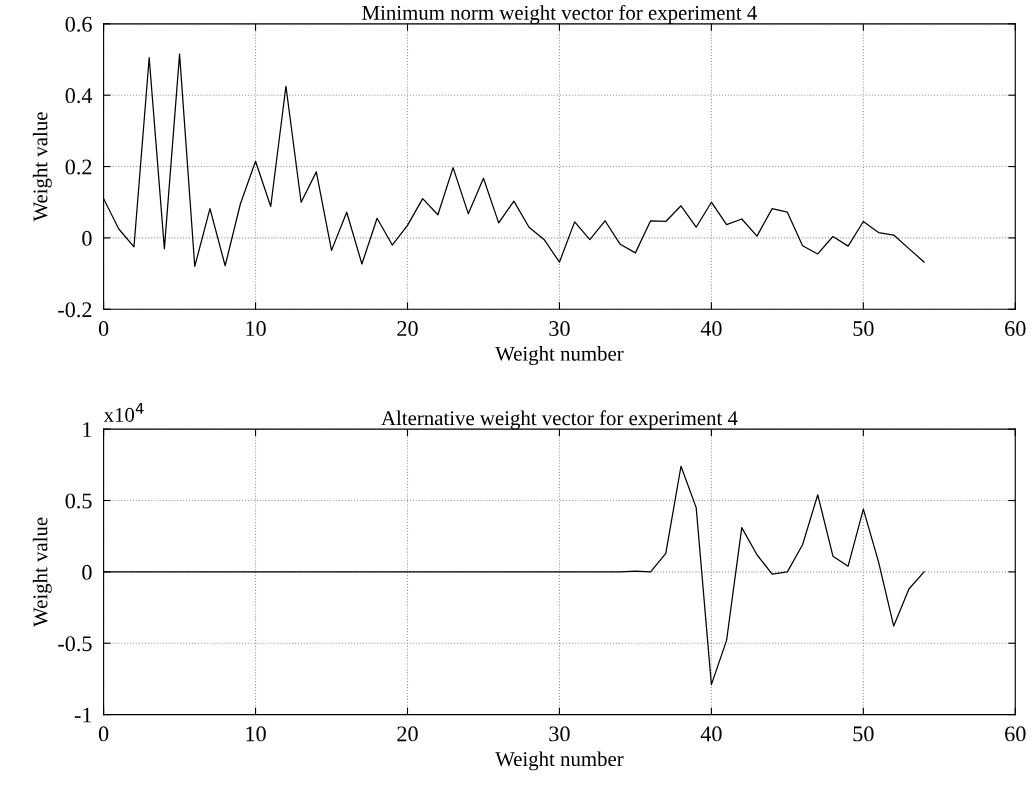 Image resolution: width=1036 pixels, height=794 pixels. What do you see at coordinates (79, 96) in the screenshot?
I see `y-tick-label: 0.4` at bounding box center [79, 96].